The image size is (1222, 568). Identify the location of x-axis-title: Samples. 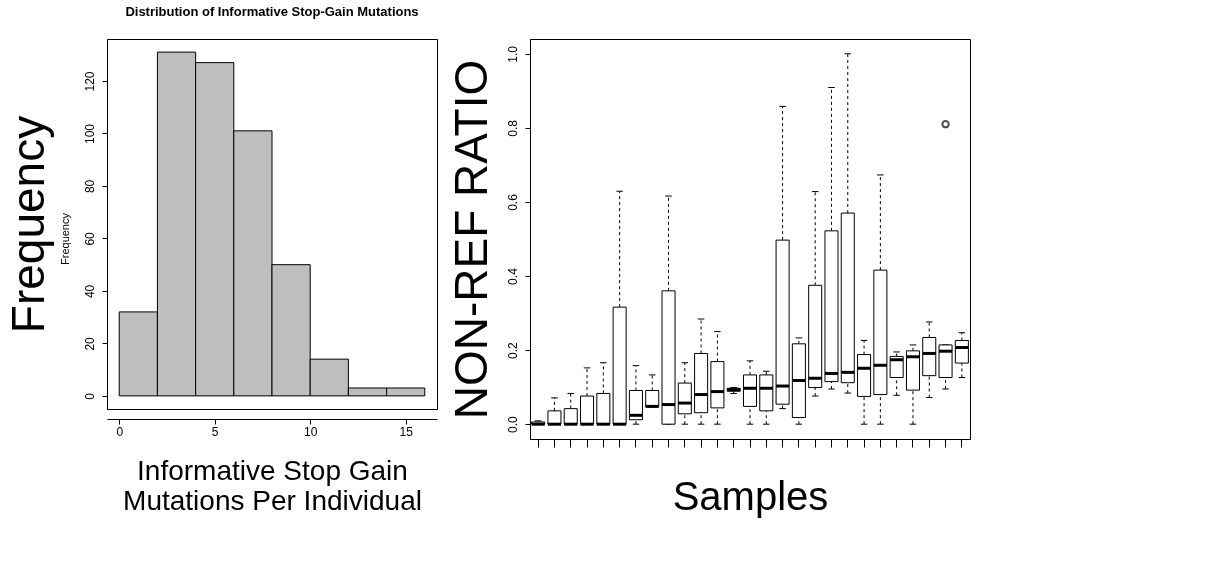
(750, 496).